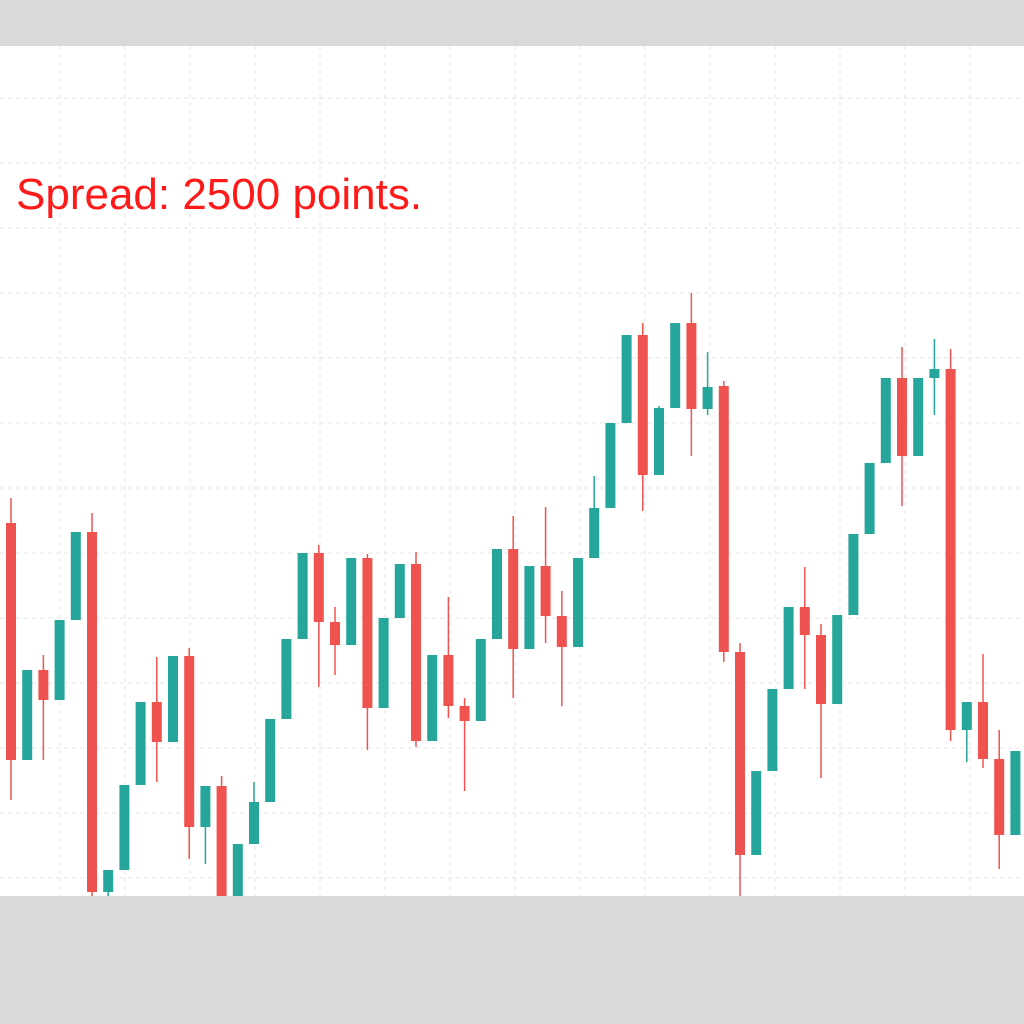 The width and height of the screenshot is (1024, 1024). I want to click on spread-annotation: Spread: 2500 points., so click(219, 194).